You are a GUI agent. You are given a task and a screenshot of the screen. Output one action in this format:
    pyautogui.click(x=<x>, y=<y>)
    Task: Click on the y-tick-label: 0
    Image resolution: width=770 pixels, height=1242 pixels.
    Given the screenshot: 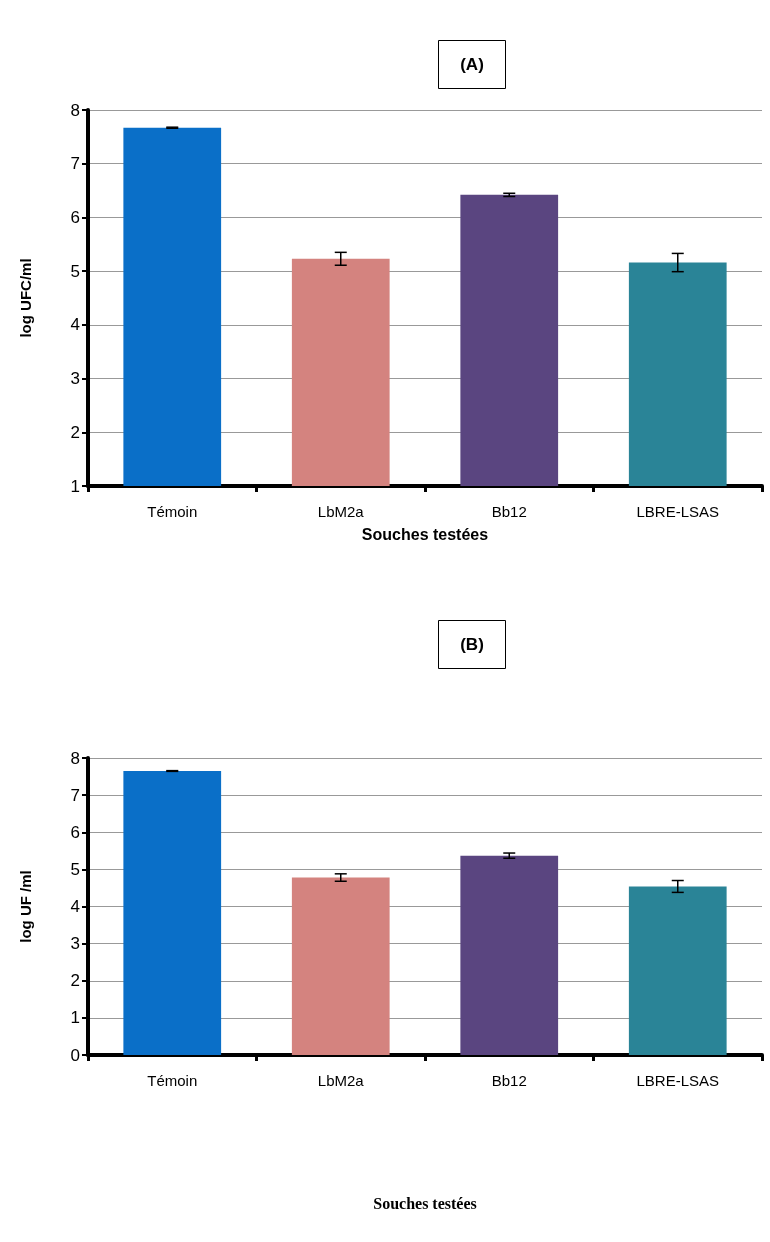 What is the action you would take?
    pyautogui.click(x=75, y=1055)
    